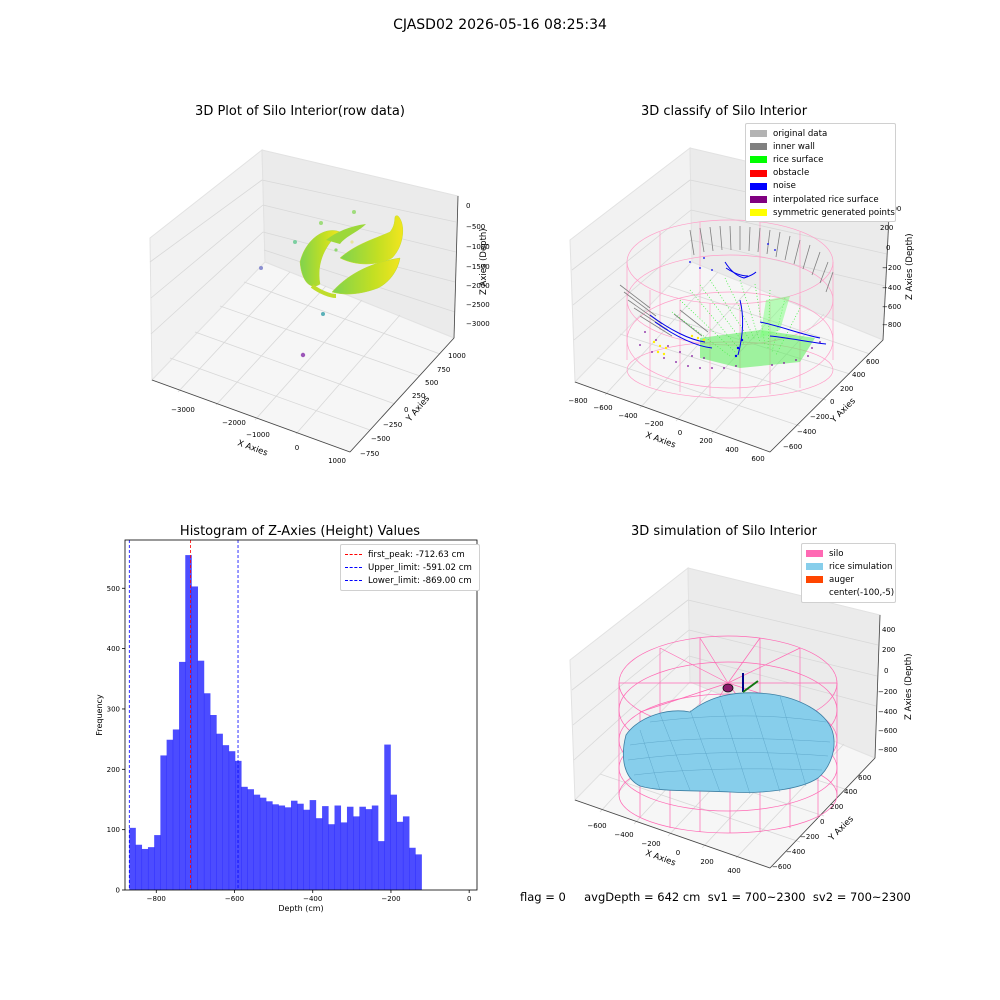  Describe the element at coordinates (820, 173) in the screenshot. I see `legend-item-obstacle: obstacle` at that location.